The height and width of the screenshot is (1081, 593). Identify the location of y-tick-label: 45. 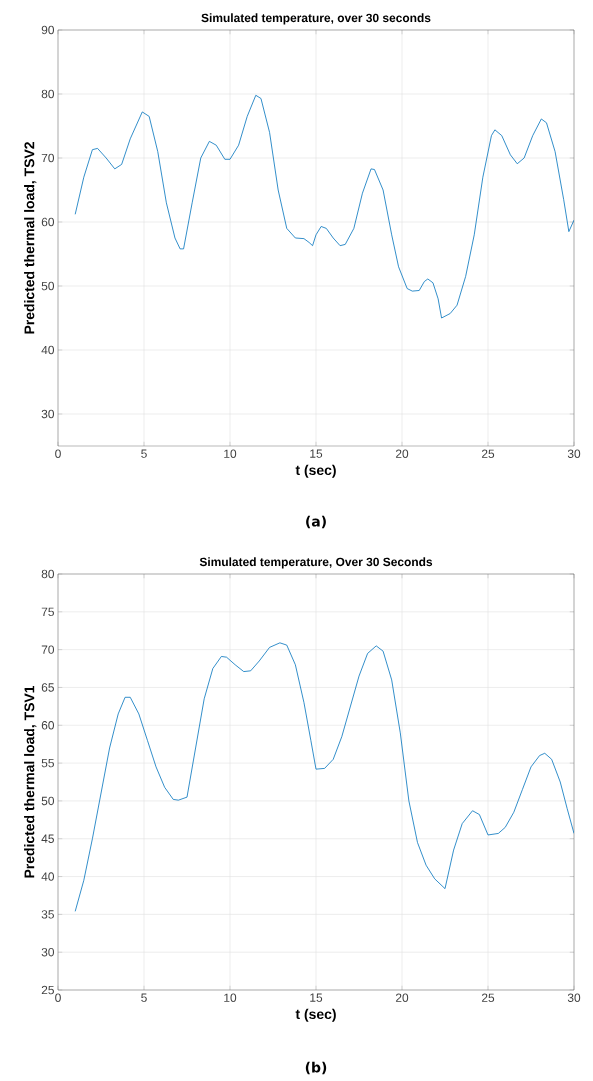
(47, 838).